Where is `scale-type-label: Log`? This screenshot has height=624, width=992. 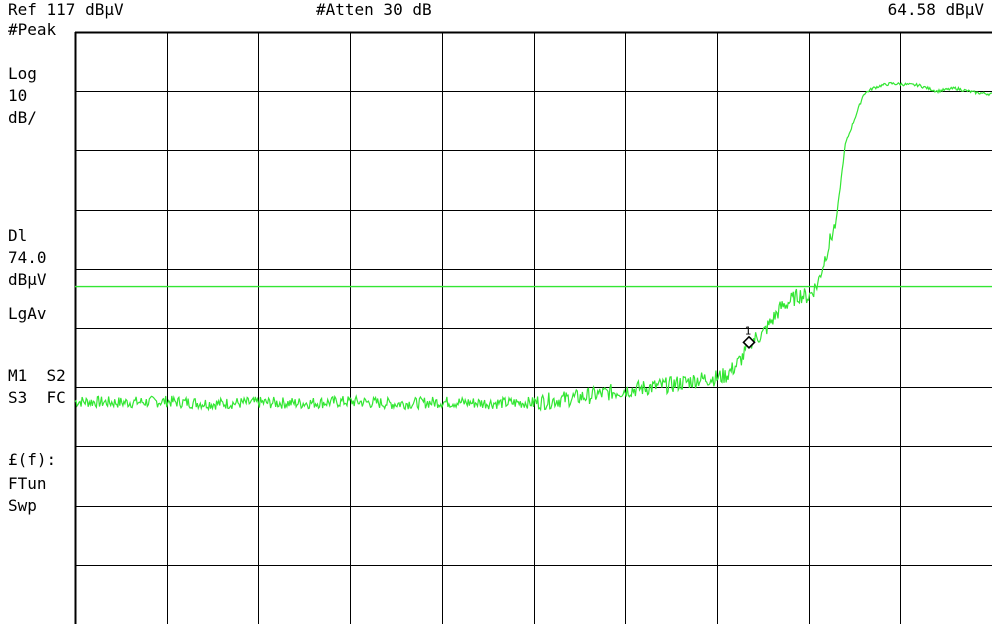 scale-type-label: Log is located at coordinates (22, 73).